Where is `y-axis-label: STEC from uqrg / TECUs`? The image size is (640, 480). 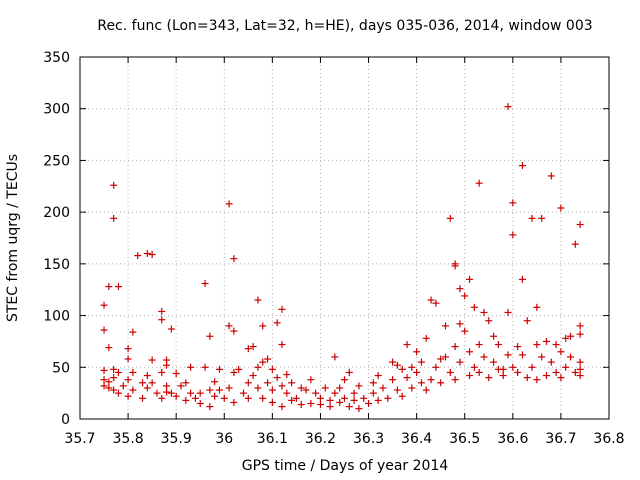 y-axis-label: STEC from uqrg / TECUs is located at coordinates (13, 238).